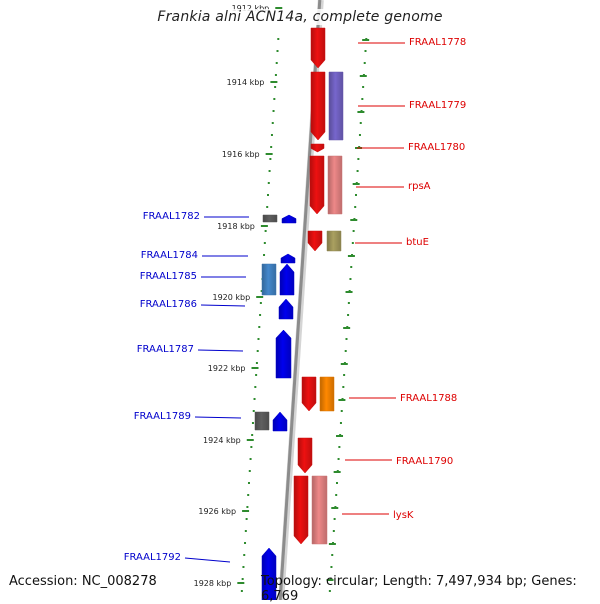 This screenshot has width=600, height=604. Describe the element at coordinates (246, 82) in the screenshot. I see `scale-tick-label: 1914 kbp` at that location.